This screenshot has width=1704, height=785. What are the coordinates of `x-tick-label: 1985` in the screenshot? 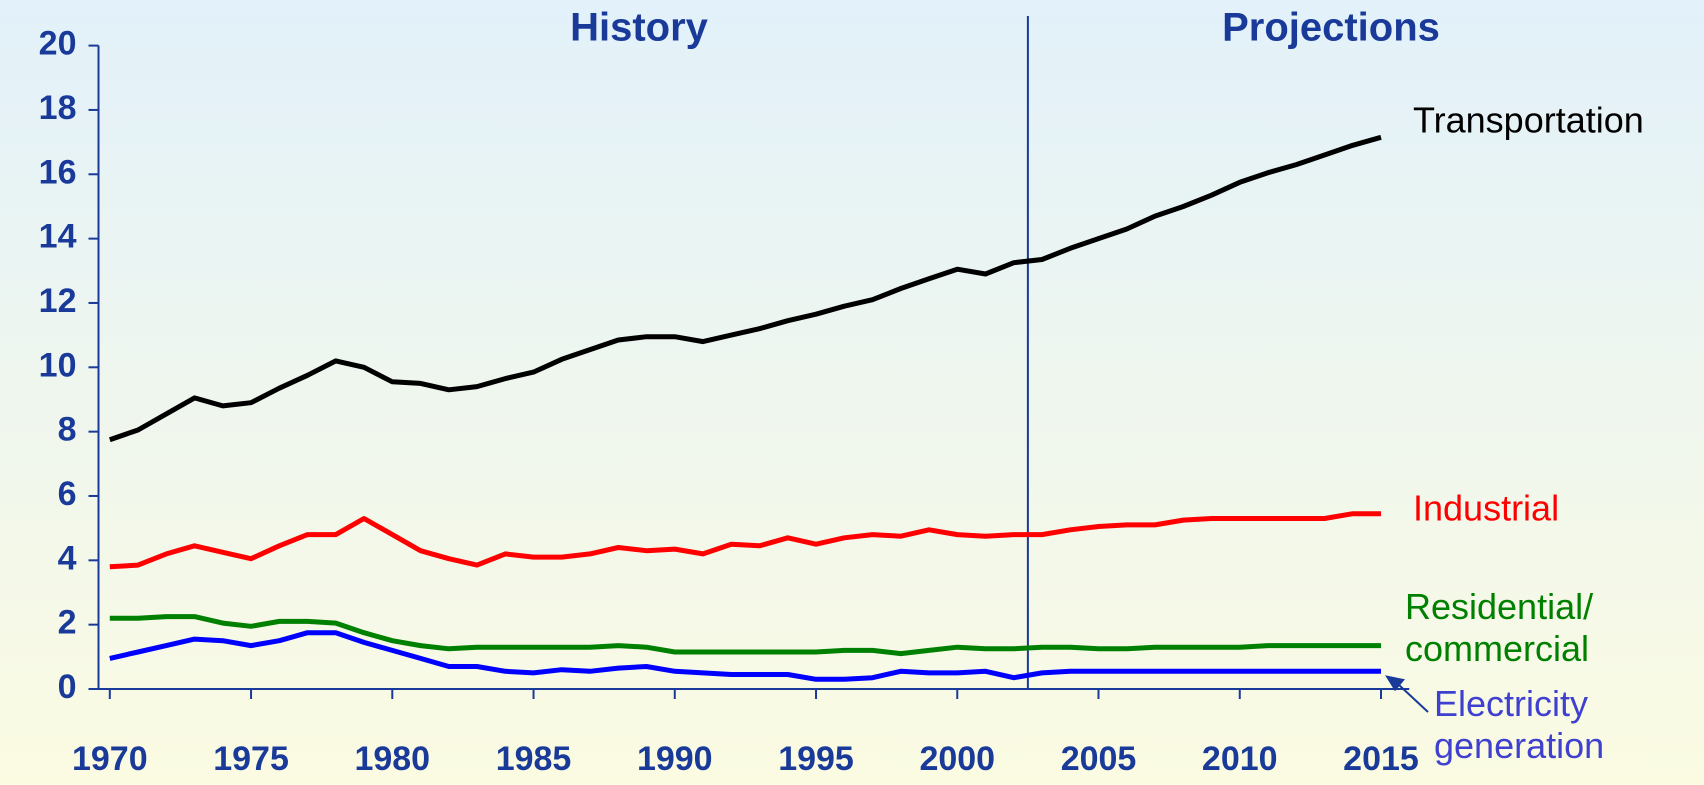 It's located at (534, 759).